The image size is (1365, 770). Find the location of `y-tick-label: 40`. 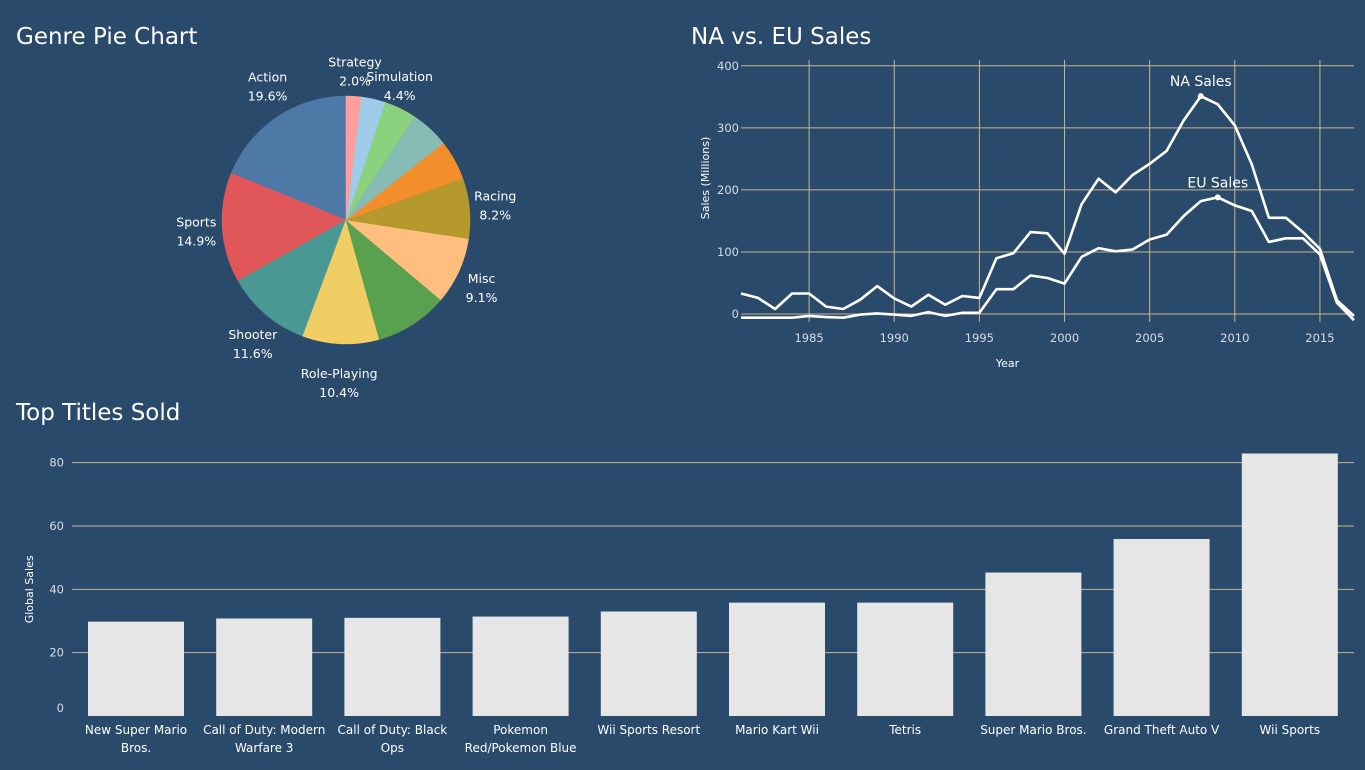

y-tick-label: 40 is located at coordinates (56, 589).